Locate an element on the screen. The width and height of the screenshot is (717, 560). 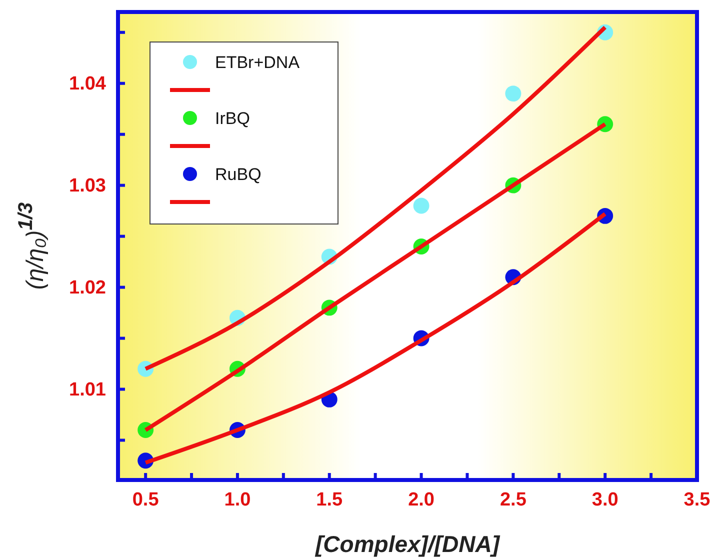
x-tick-label: 3.5 is located at coordinates (697, 499).